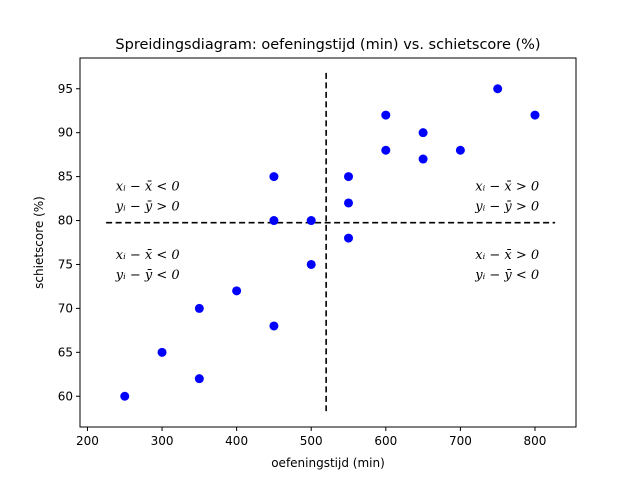  What do you see at coordinates (328, 463) in the screenshot?
I see `x-axis-label: oefeningstijd (min)` at bounding box center [328, 463].